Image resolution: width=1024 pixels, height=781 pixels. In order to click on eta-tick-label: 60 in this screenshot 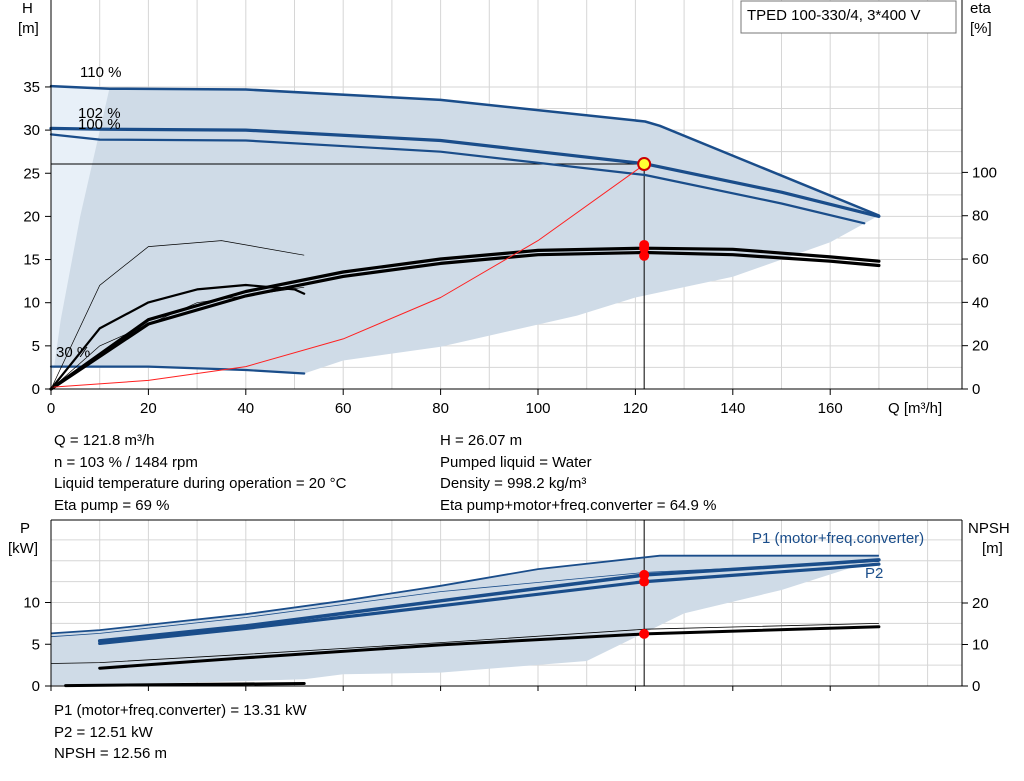, I will do `click(980, 259)`.